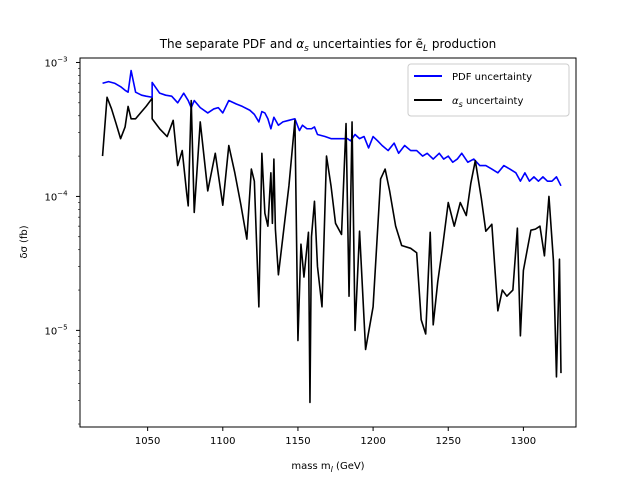  Describe the element at coordinates (492, 77) in the screenshot. I see `legend-label-pdf: PDF uncertainty` at that location.